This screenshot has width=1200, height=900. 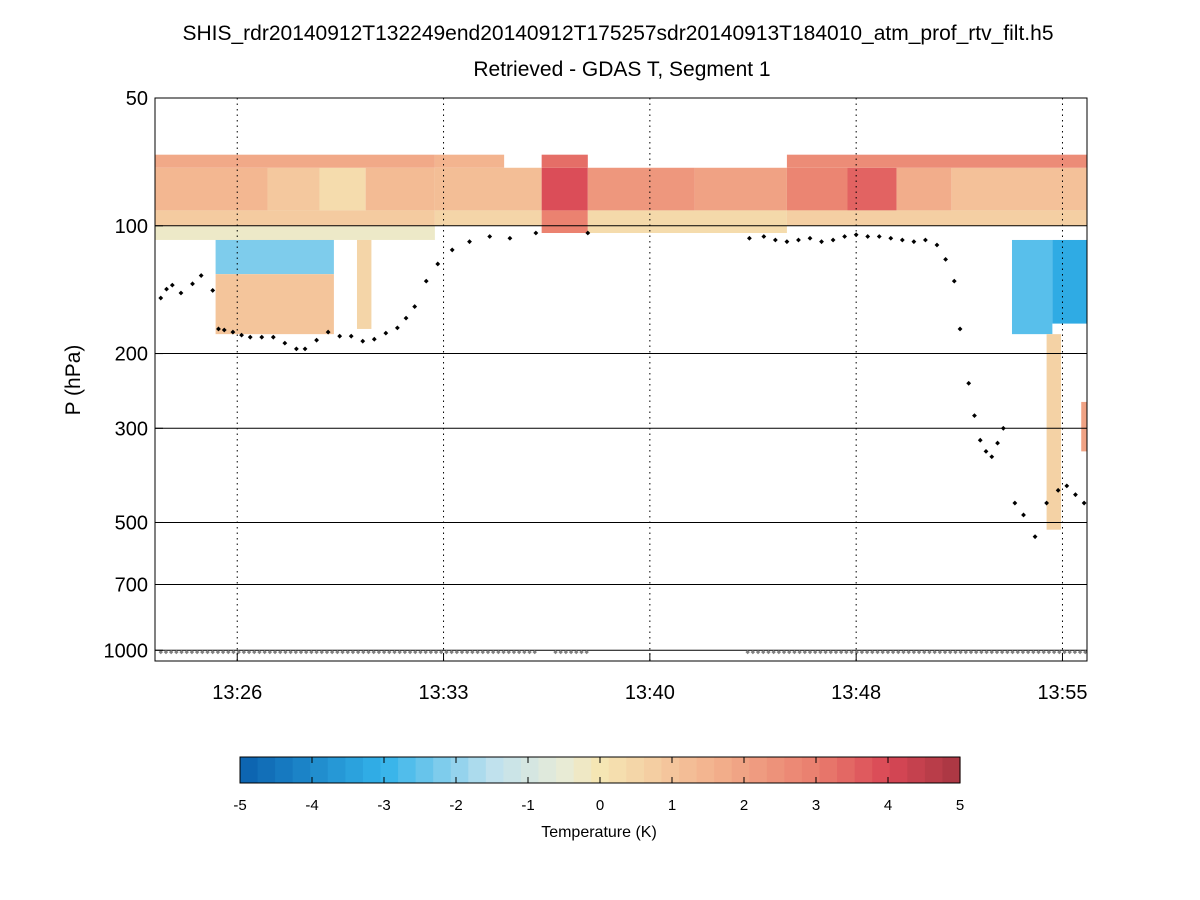 What do you see at coordinates (598, 785) in the screenshot?
I see `colorbar-ticks: -5 -4 -3 -2 -1 0 1 2 3 4 5` at bounding box center [598, 785].